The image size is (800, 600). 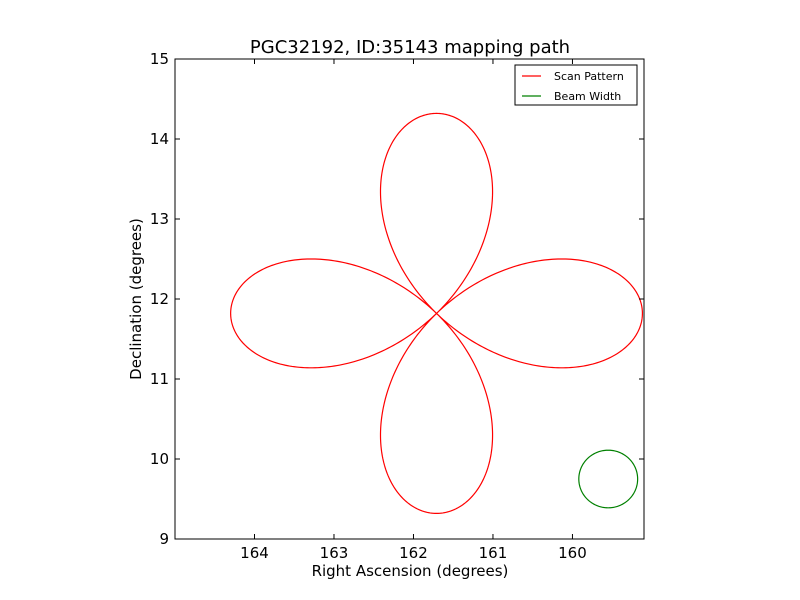 I want to click on legend-label-beam-width: Beam Width, so click(x=587, y=96).